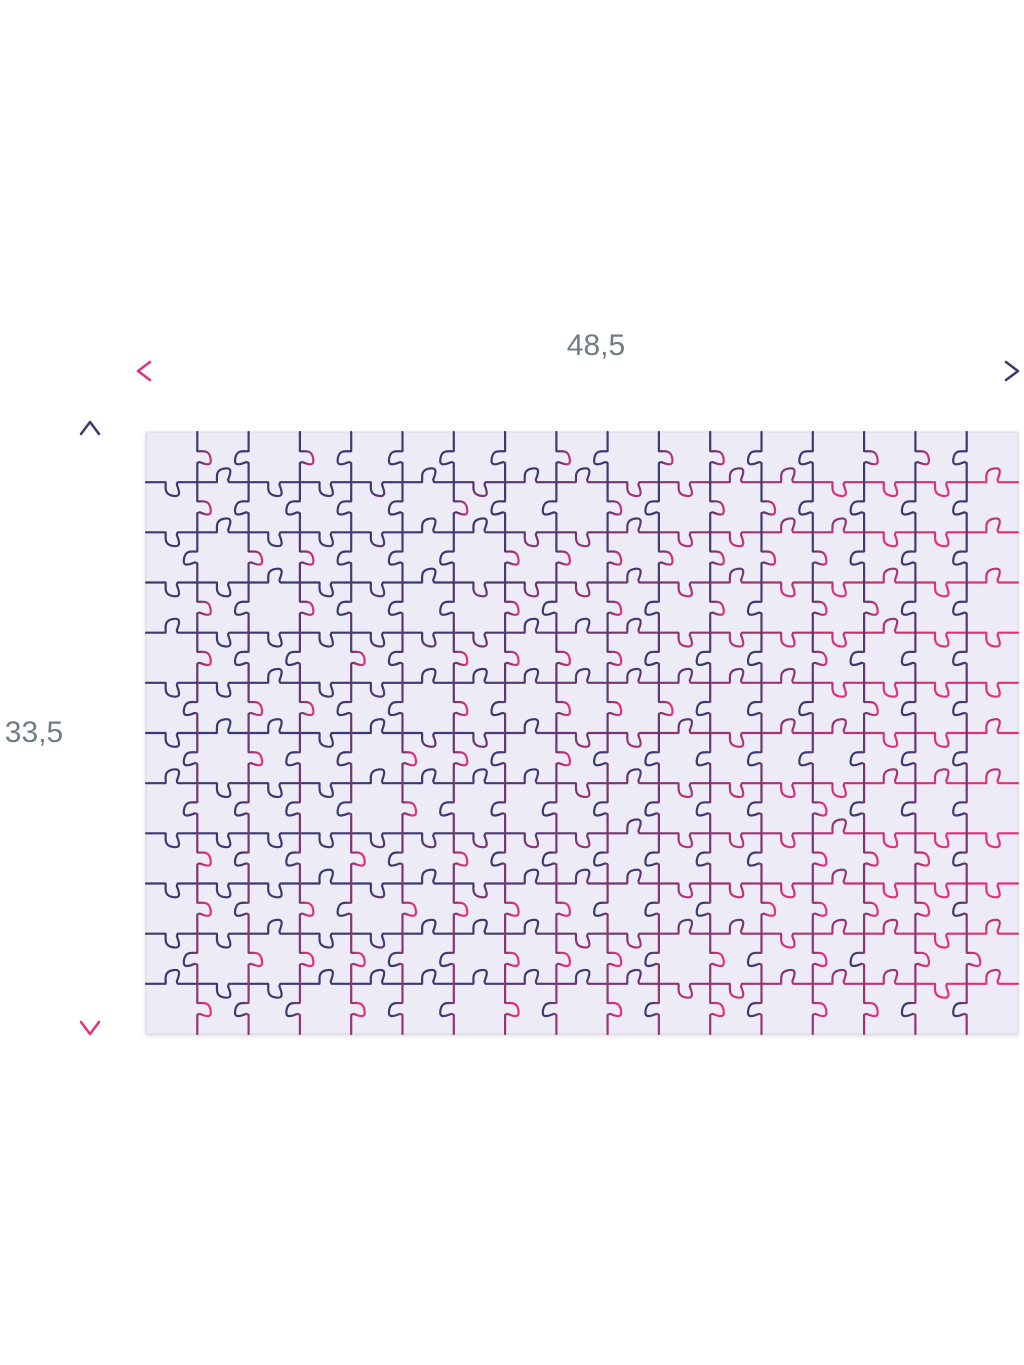 This screenshot has width=1024, height=1365. I want to click on width-dimension: 48,5, so click(578, 355).